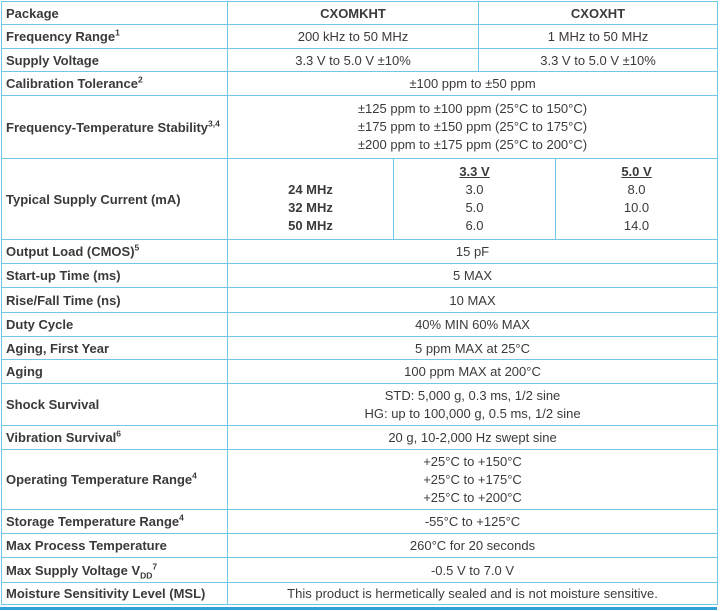 The height and width of the screenshot is (611, 724). Describe the element at coordinates (117, 32) in the screenshot. I see `footnote-sup: 1` at that location.